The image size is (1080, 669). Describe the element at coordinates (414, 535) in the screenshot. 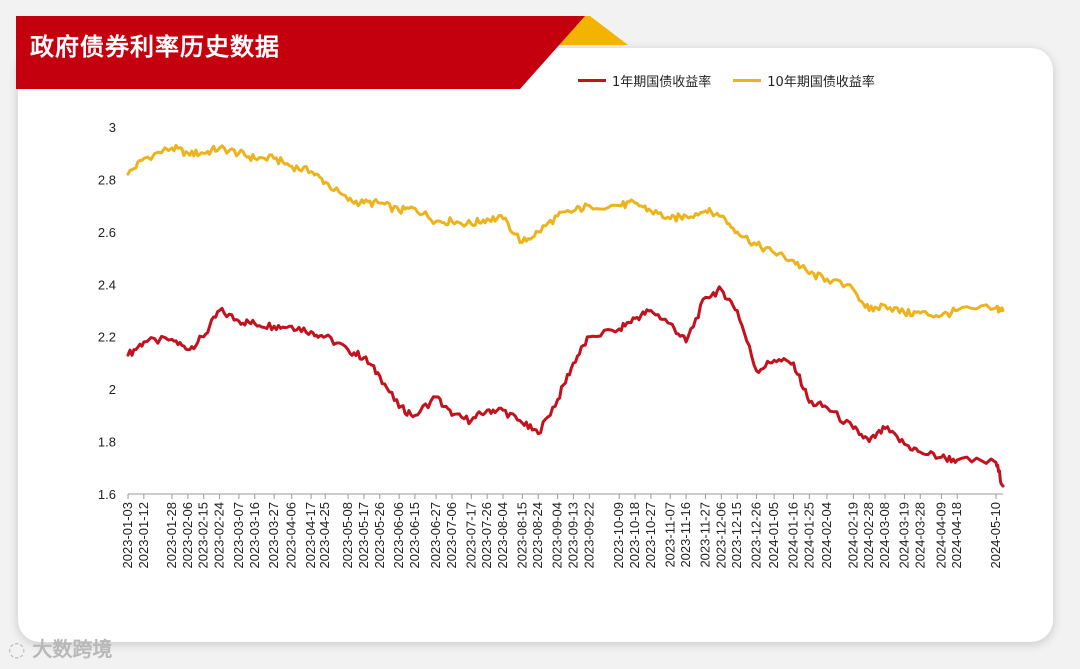

I see `x-tick-label: 2023-06-15` at that location.